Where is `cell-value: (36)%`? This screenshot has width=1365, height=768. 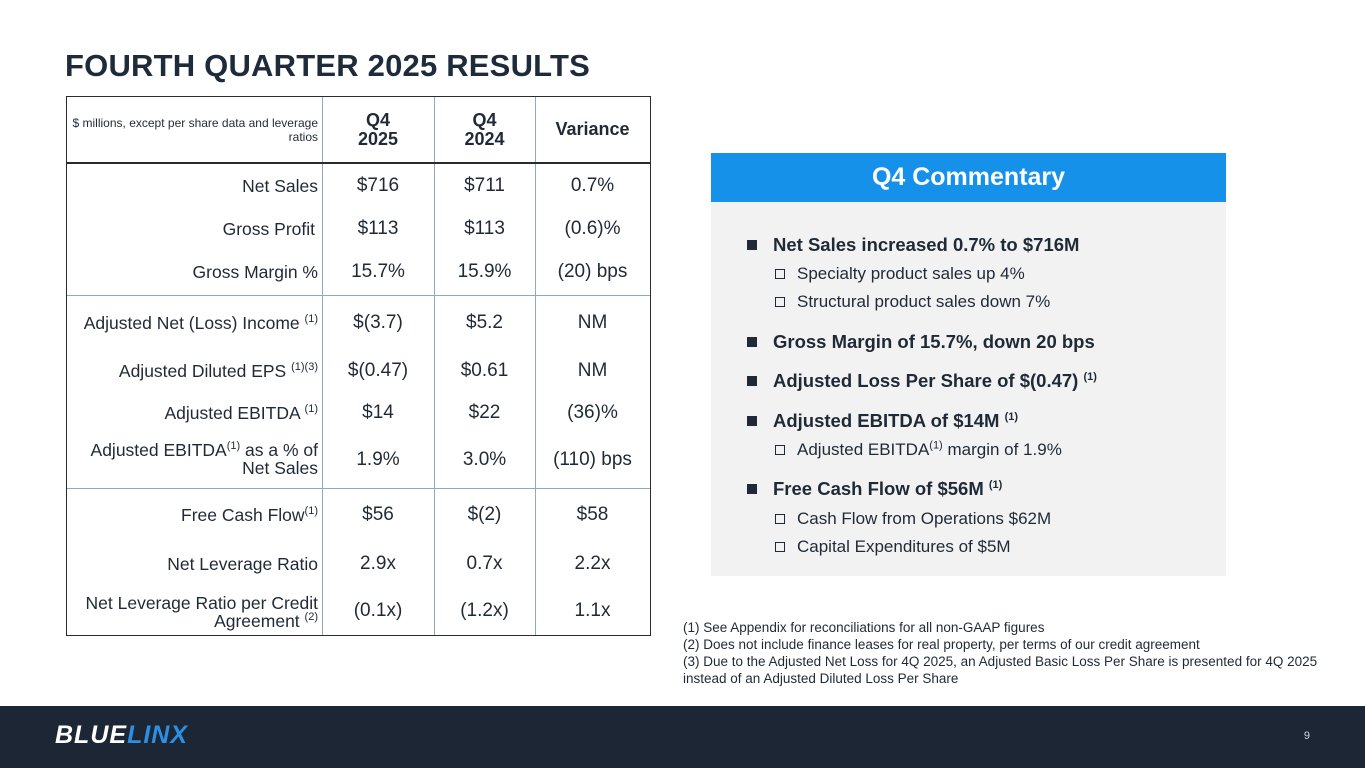 cell-value: (36)% is located at coordinates (592, 412).